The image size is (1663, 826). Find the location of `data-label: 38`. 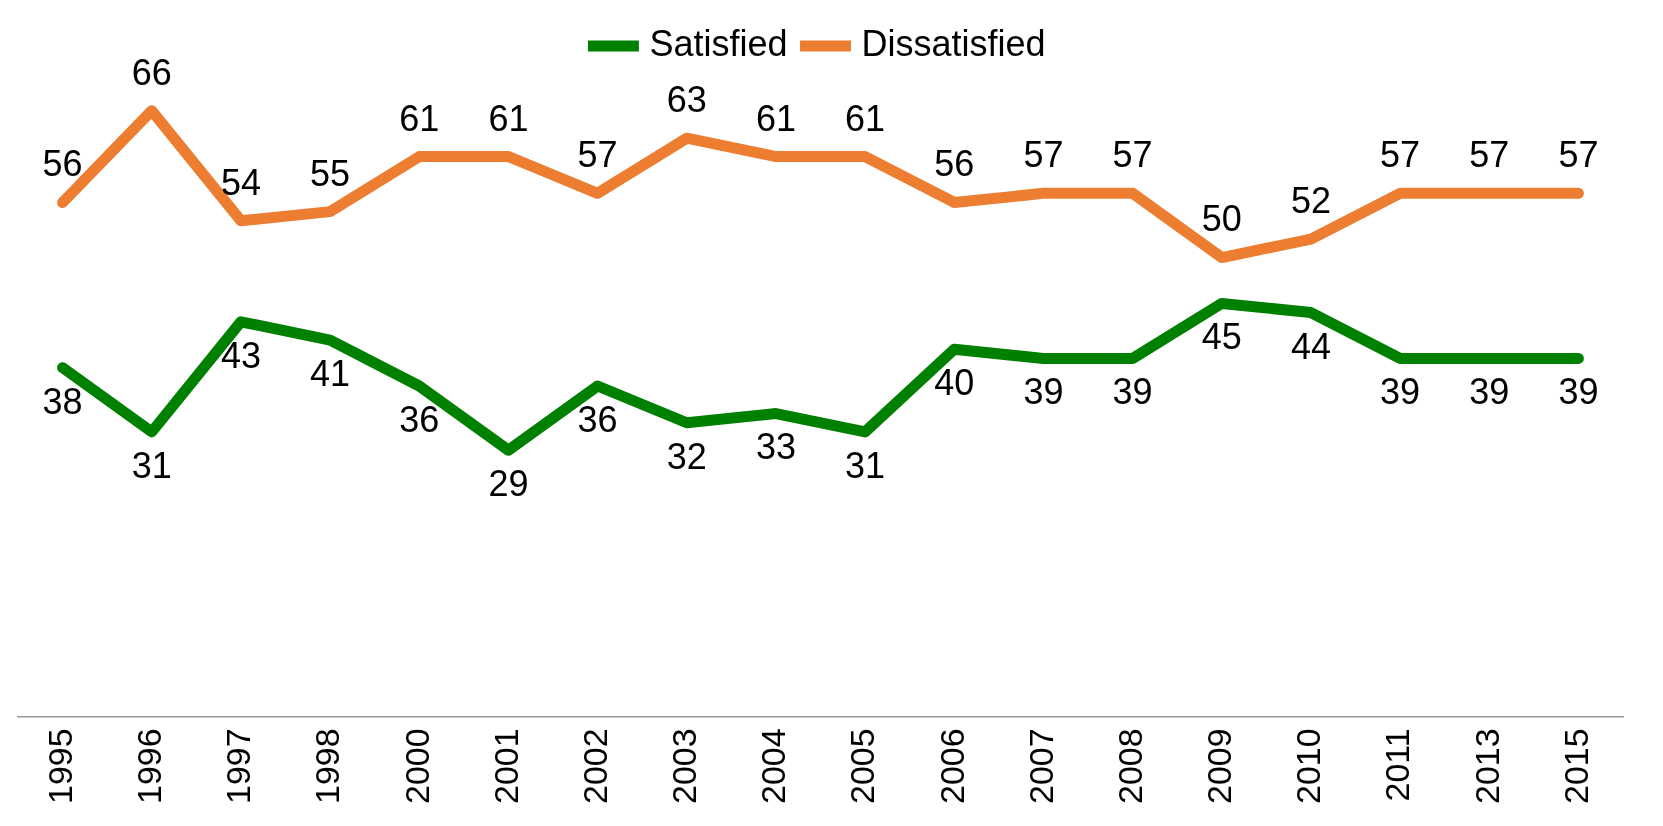

data-label: 38 is located at coordinates (62, 401).